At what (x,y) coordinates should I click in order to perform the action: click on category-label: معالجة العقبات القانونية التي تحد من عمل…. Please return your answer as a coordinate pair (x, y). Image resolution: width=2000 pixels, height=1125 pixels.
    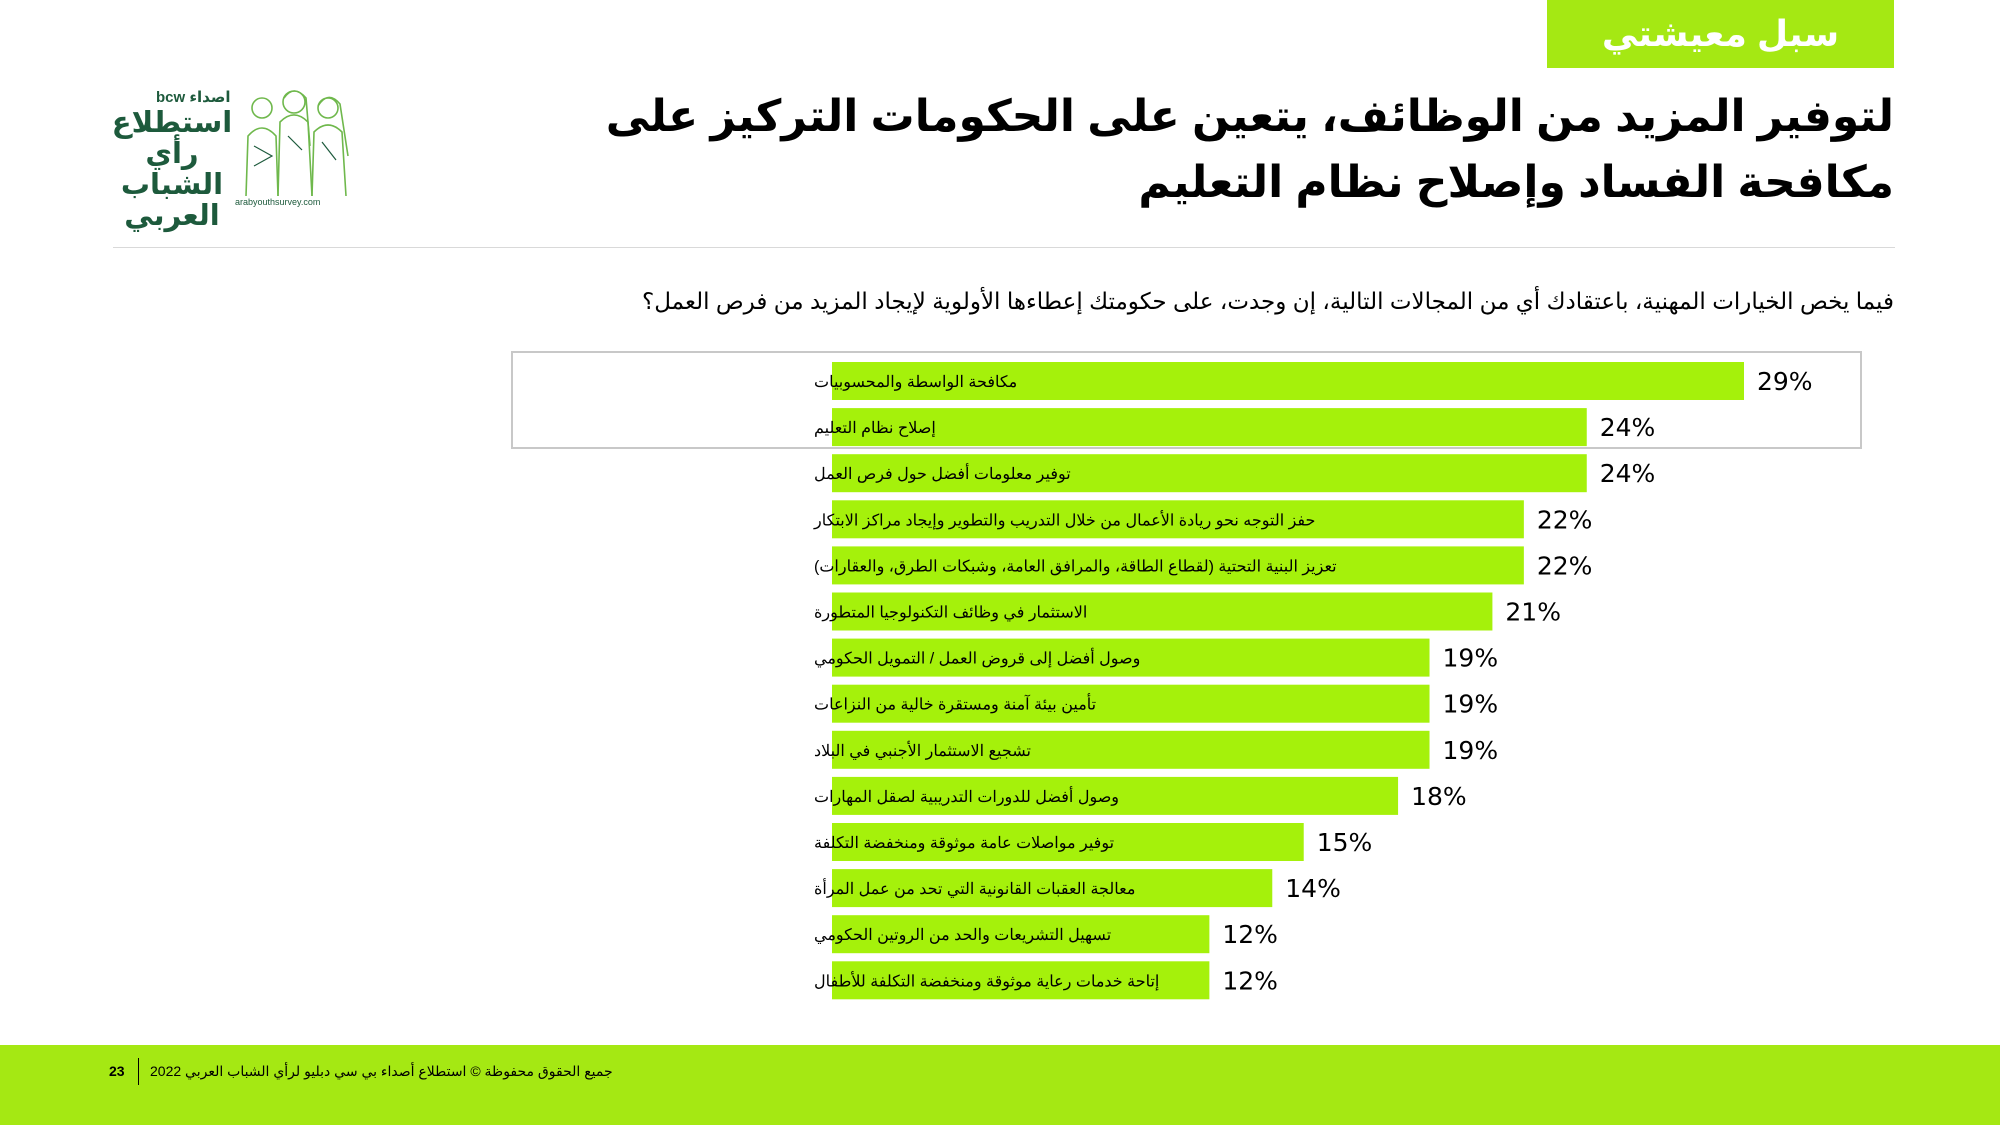
    Looking at the image, I should click on (974, 888).